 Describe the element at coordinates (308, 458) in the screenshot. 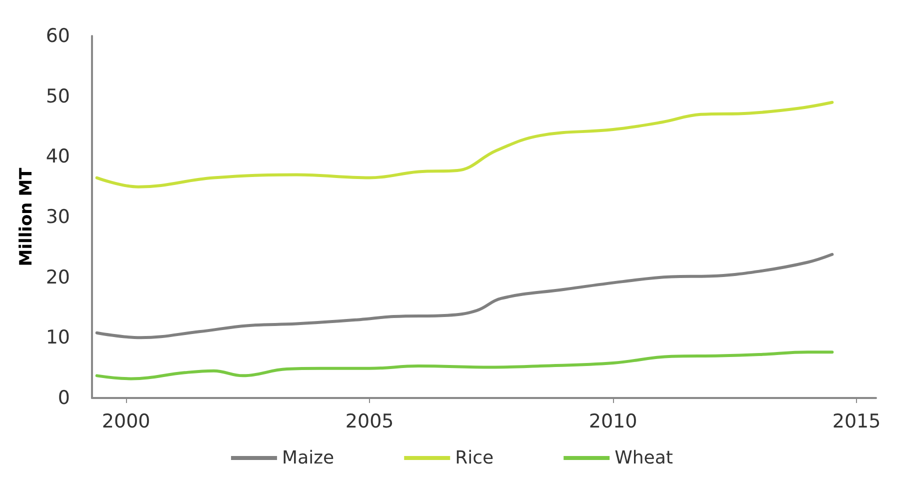

I see `legend-label: Maize` at that location.